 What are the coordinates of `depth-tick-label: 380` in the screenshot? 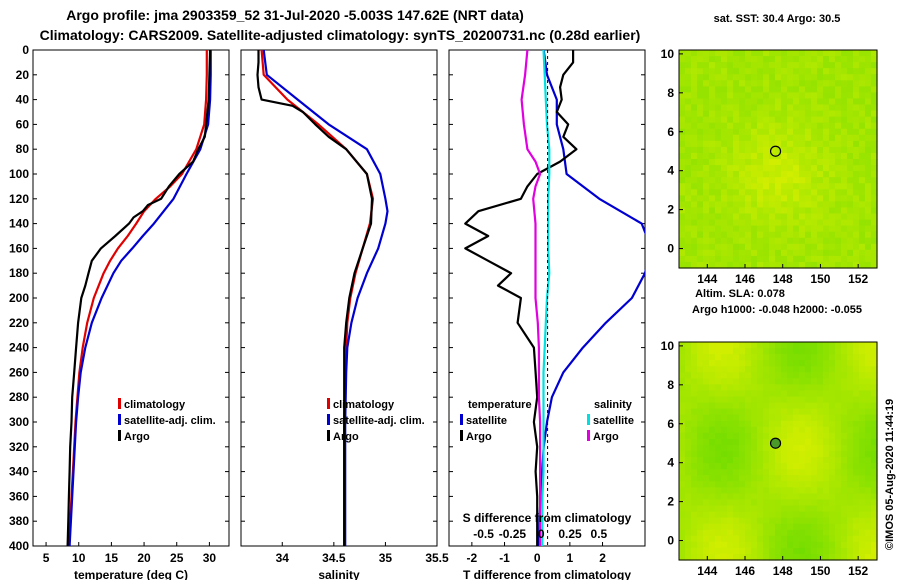 It's located at (19, 521).